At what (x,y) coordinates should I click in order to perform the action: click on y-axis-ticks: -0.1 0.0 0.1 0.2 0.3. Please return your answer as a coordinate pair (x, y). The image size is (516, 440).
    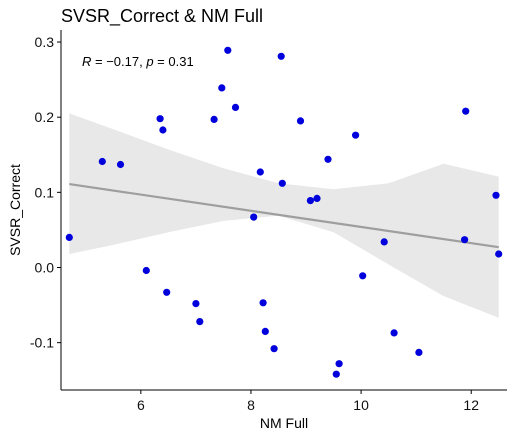
    Looking at the image, I should click on (45, 192).